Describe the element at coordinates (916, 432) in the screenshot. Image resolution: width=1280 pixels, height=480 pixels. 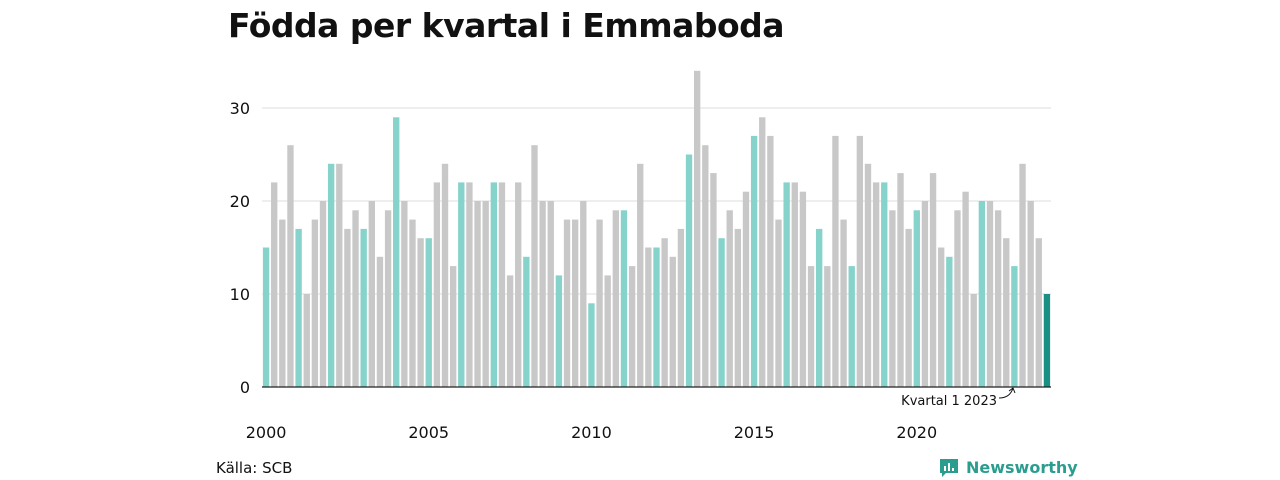
I see `x-tick-label: 2020` at that location.